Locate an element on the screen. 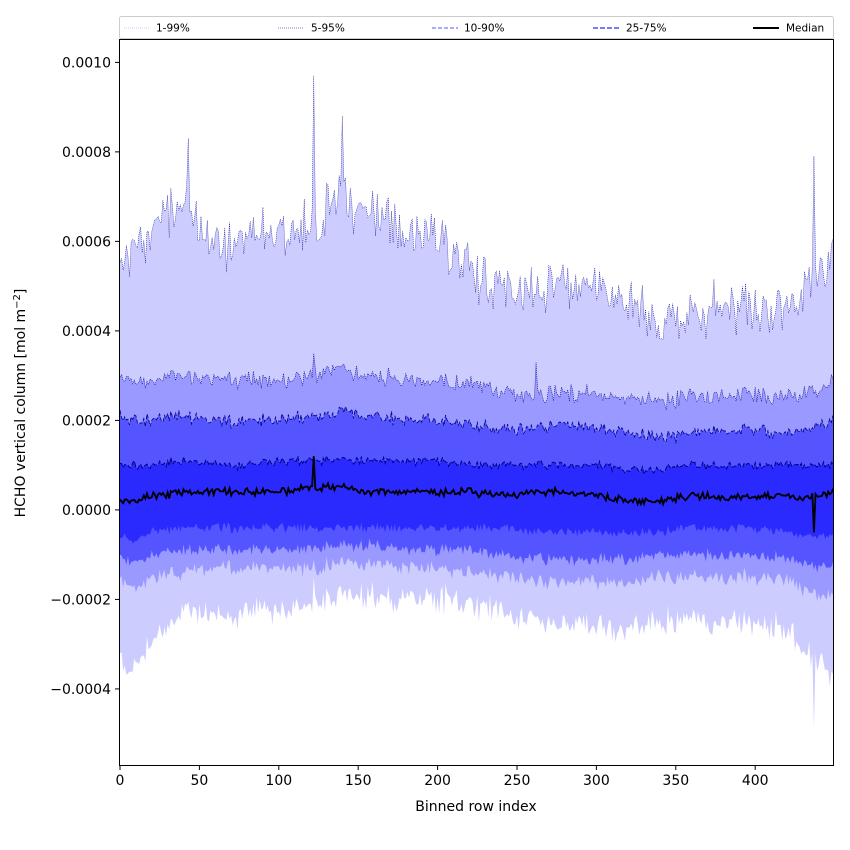 This screenshot has width=850, height=850. legend-label-25-75: 25-75% is located at coordinates (646, 29).